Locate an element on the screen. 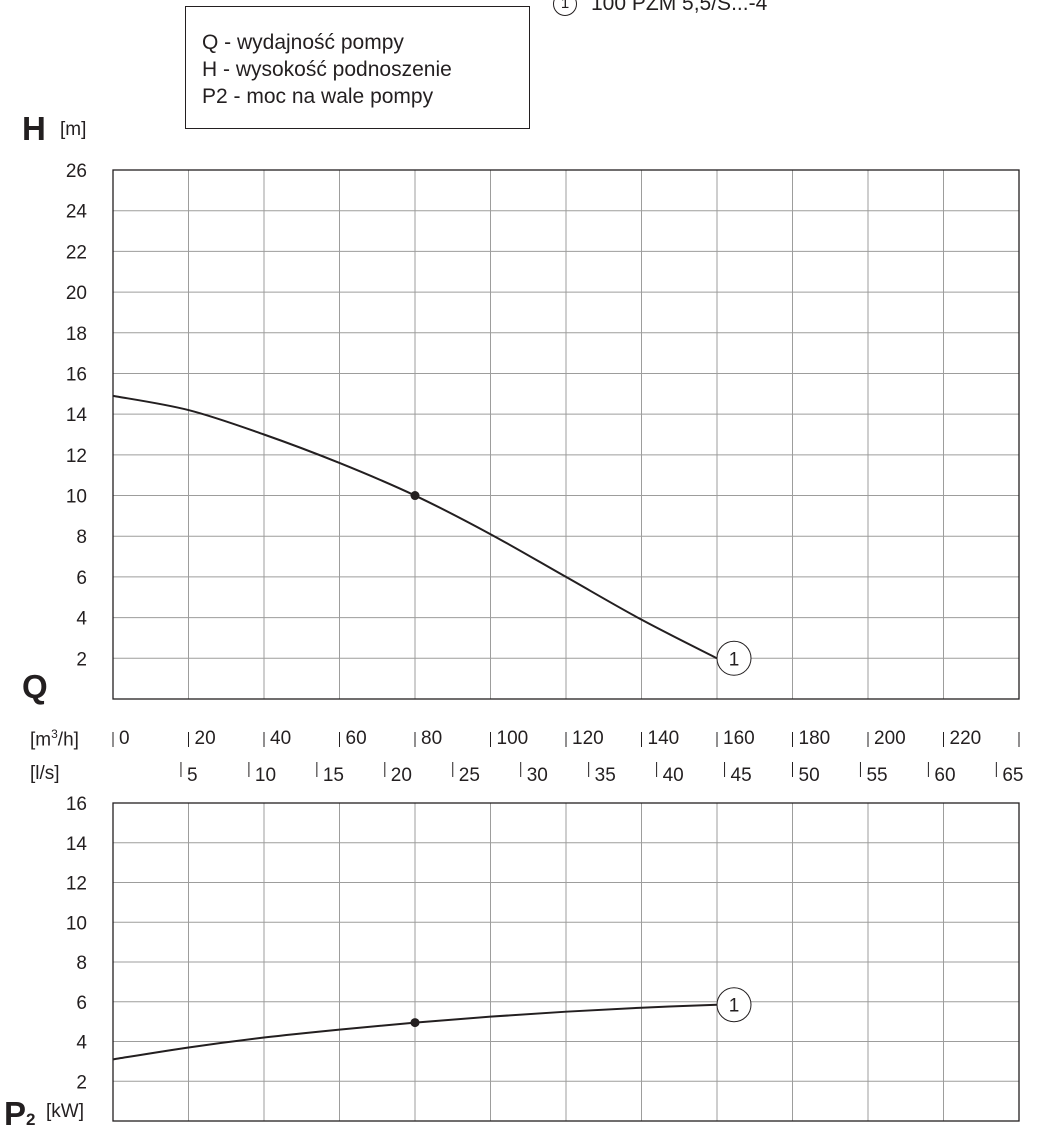 This screenshot has height=1132, width=1049. q-ls-tick-label: 40 is located at coordinates (673, 775).